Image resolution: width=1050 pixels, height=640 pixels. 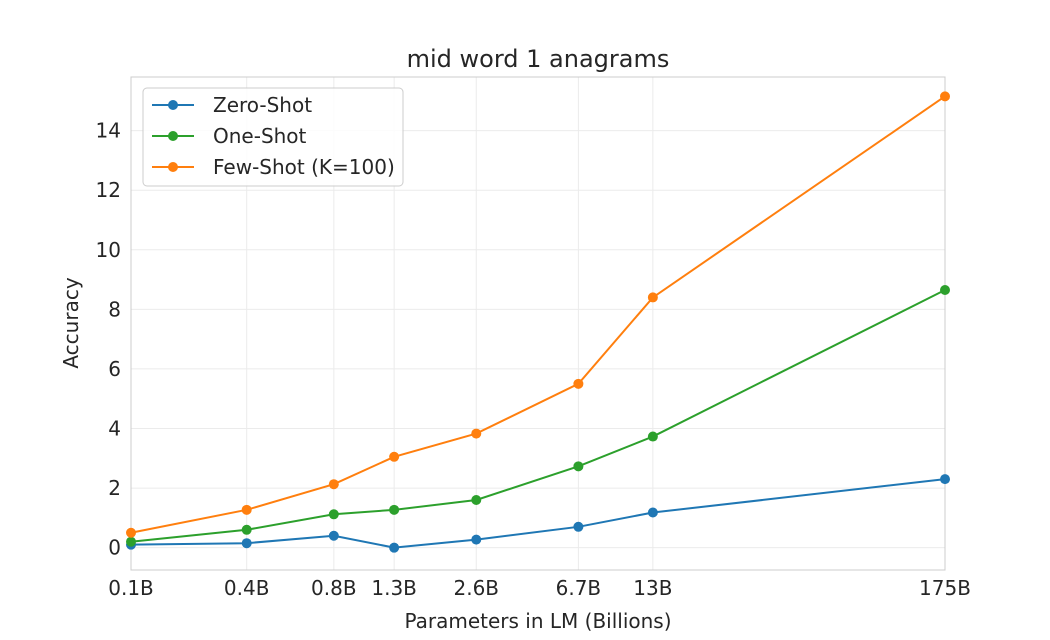 I want to click on legend: Zero-Shot One-Shot Few-Shot (K=100), so click(x=273, y=137).